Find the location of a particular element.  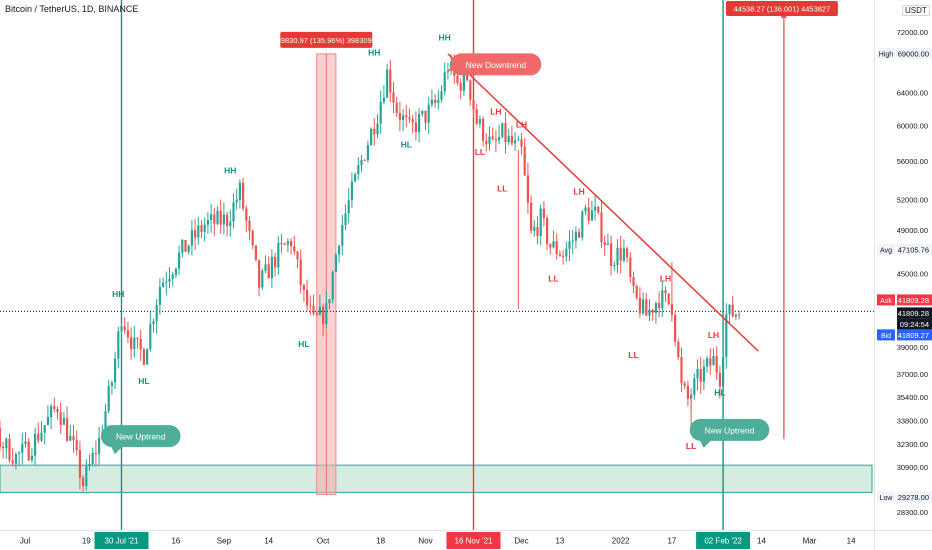

price-tag-value: 41809.28 is located at coordinates (913, 300).